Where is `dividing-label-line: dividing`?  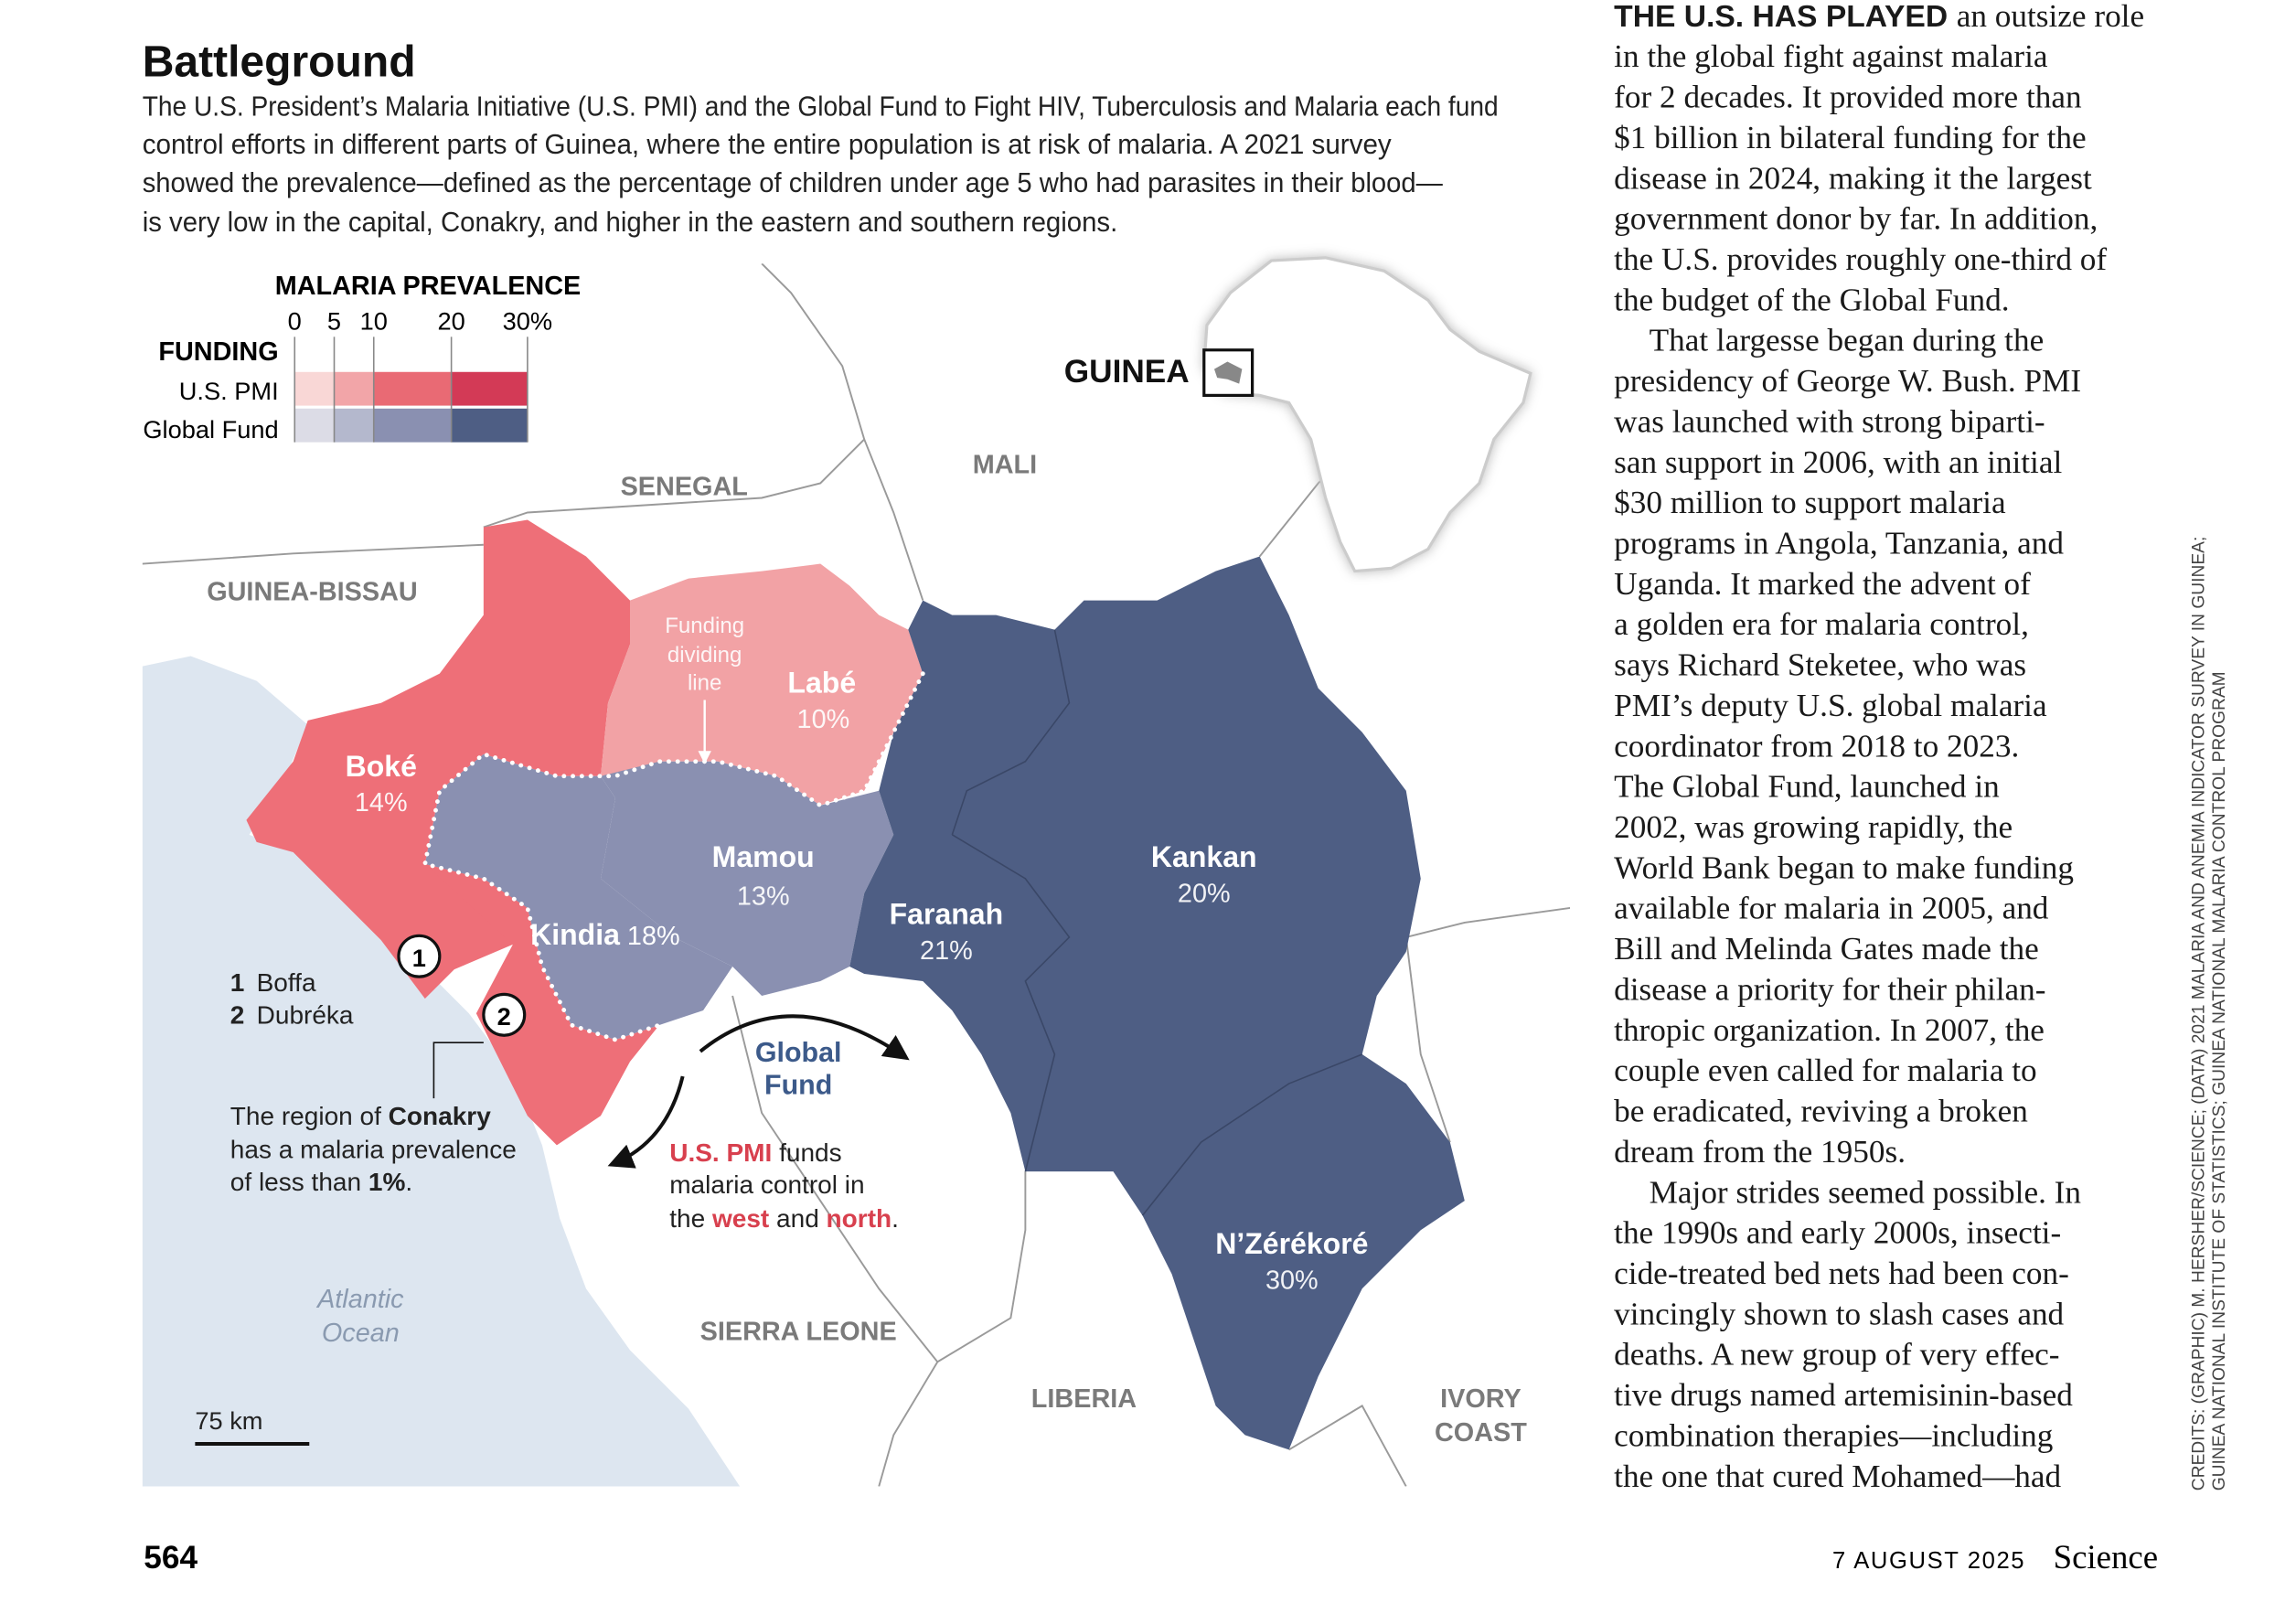
dividing-label-line: dividing is located at coordinates (704, 655).